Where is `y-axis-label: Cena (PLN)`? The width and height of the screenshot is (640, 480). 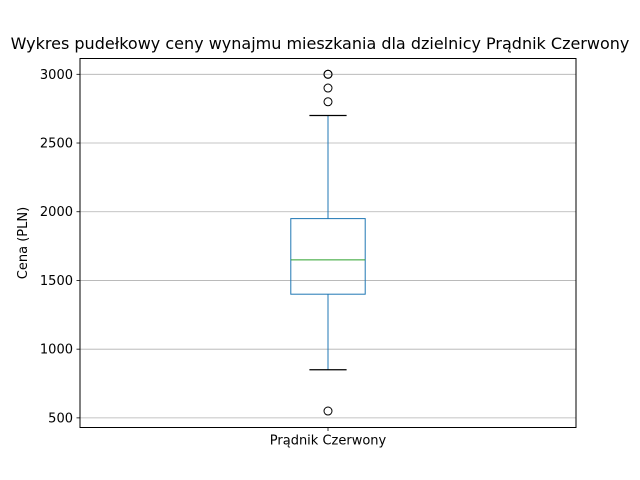
y-axis-label: Cena (PLN) is located at coordinates (23, 243).